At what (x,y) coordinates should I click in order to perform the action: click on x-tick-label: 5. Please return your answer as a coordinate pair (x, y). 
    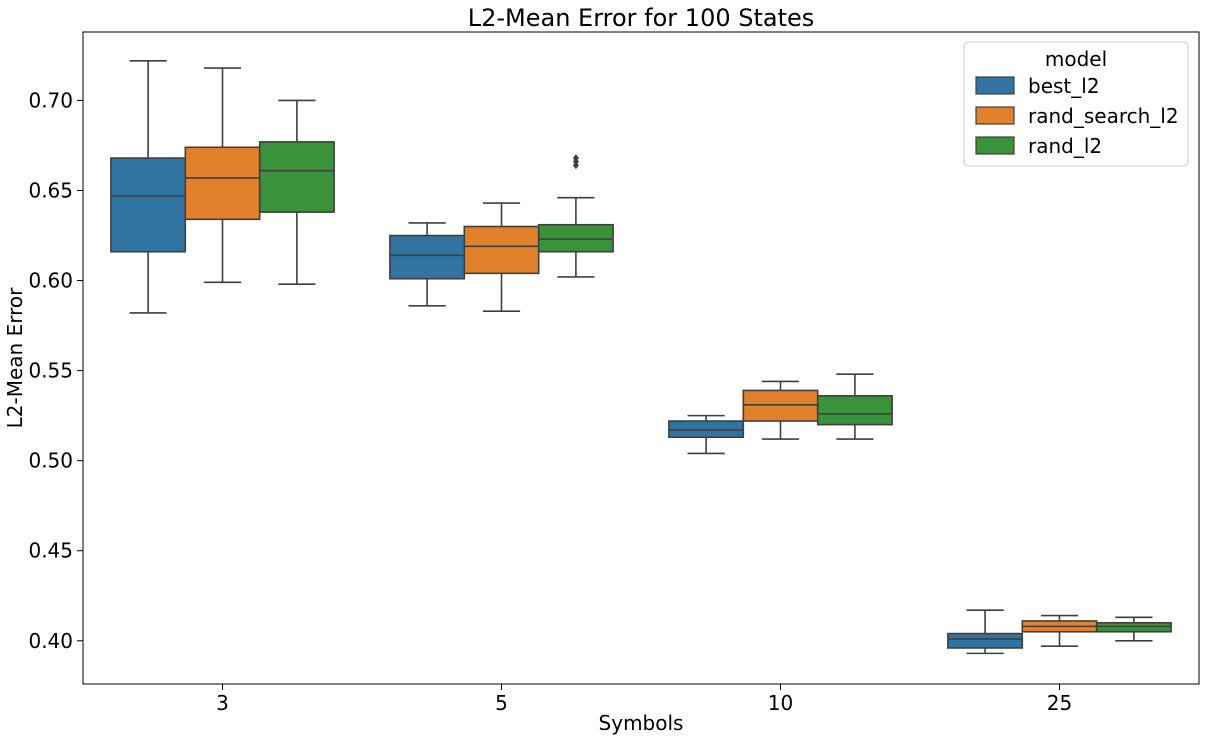
    Looking at the image, I should click on (501, 703).